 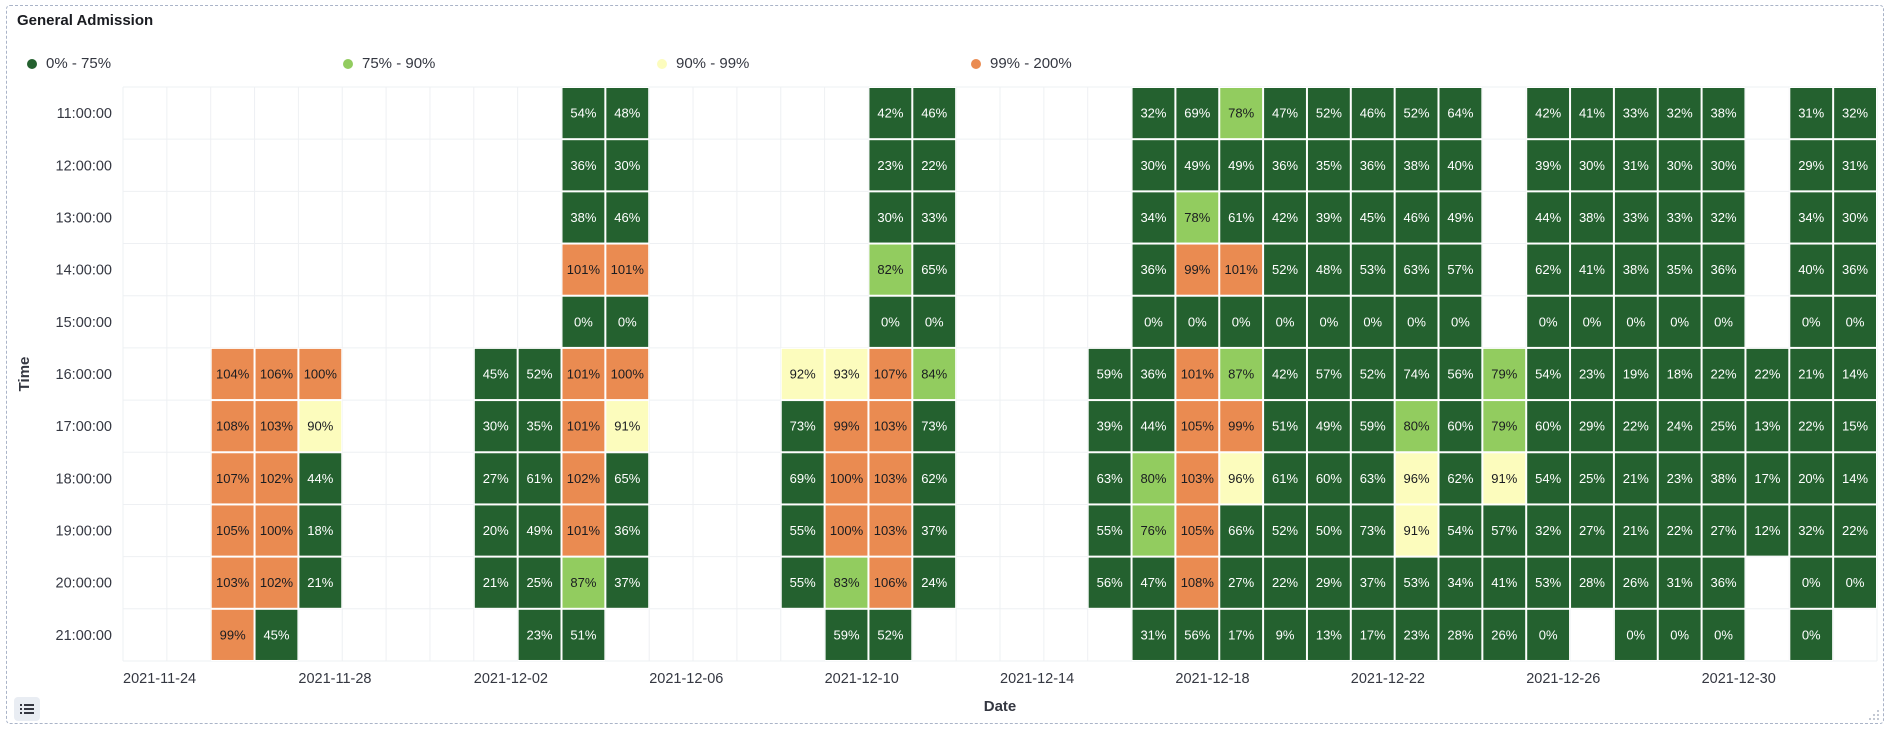 I want to click on cell-value-label: 45%, so click(x=1373, y=217).